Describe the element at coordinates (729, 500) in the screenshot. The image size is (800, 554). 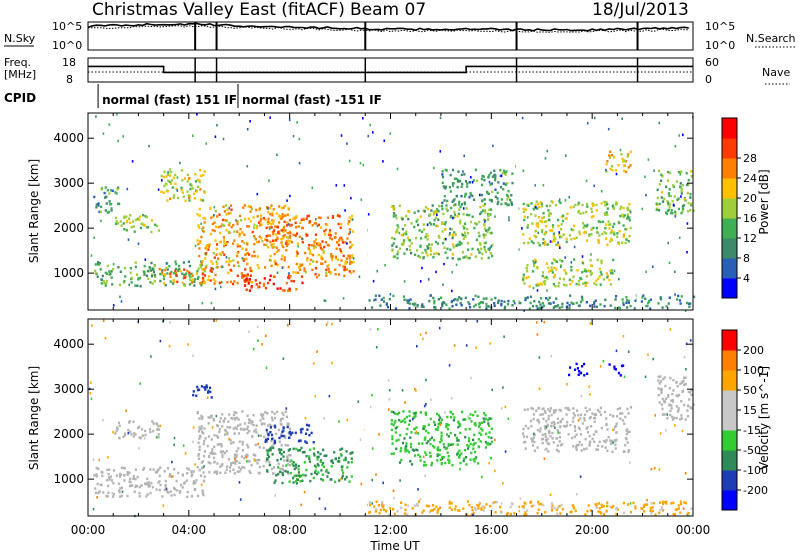
I see `velocity-colorbar-segment` at that location.